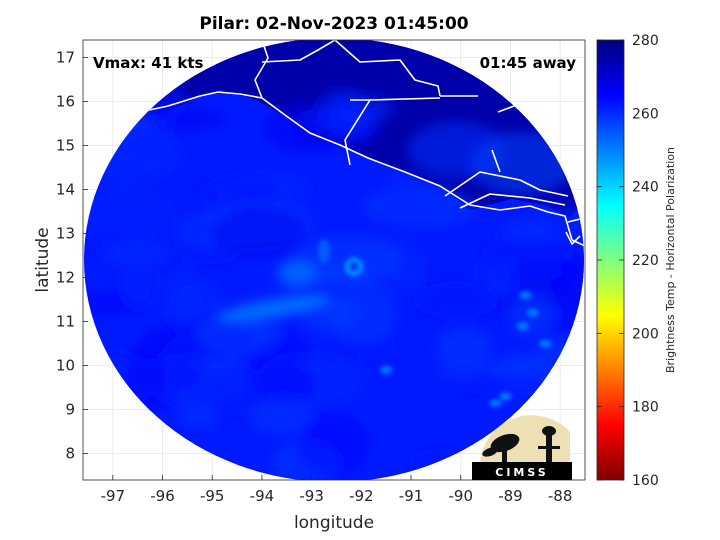 The height and width of the screenshot is (540, 720). Describe the element at coordinates (521, 472) in the screenshot. I see `logo-text: CIMSS` at that location.